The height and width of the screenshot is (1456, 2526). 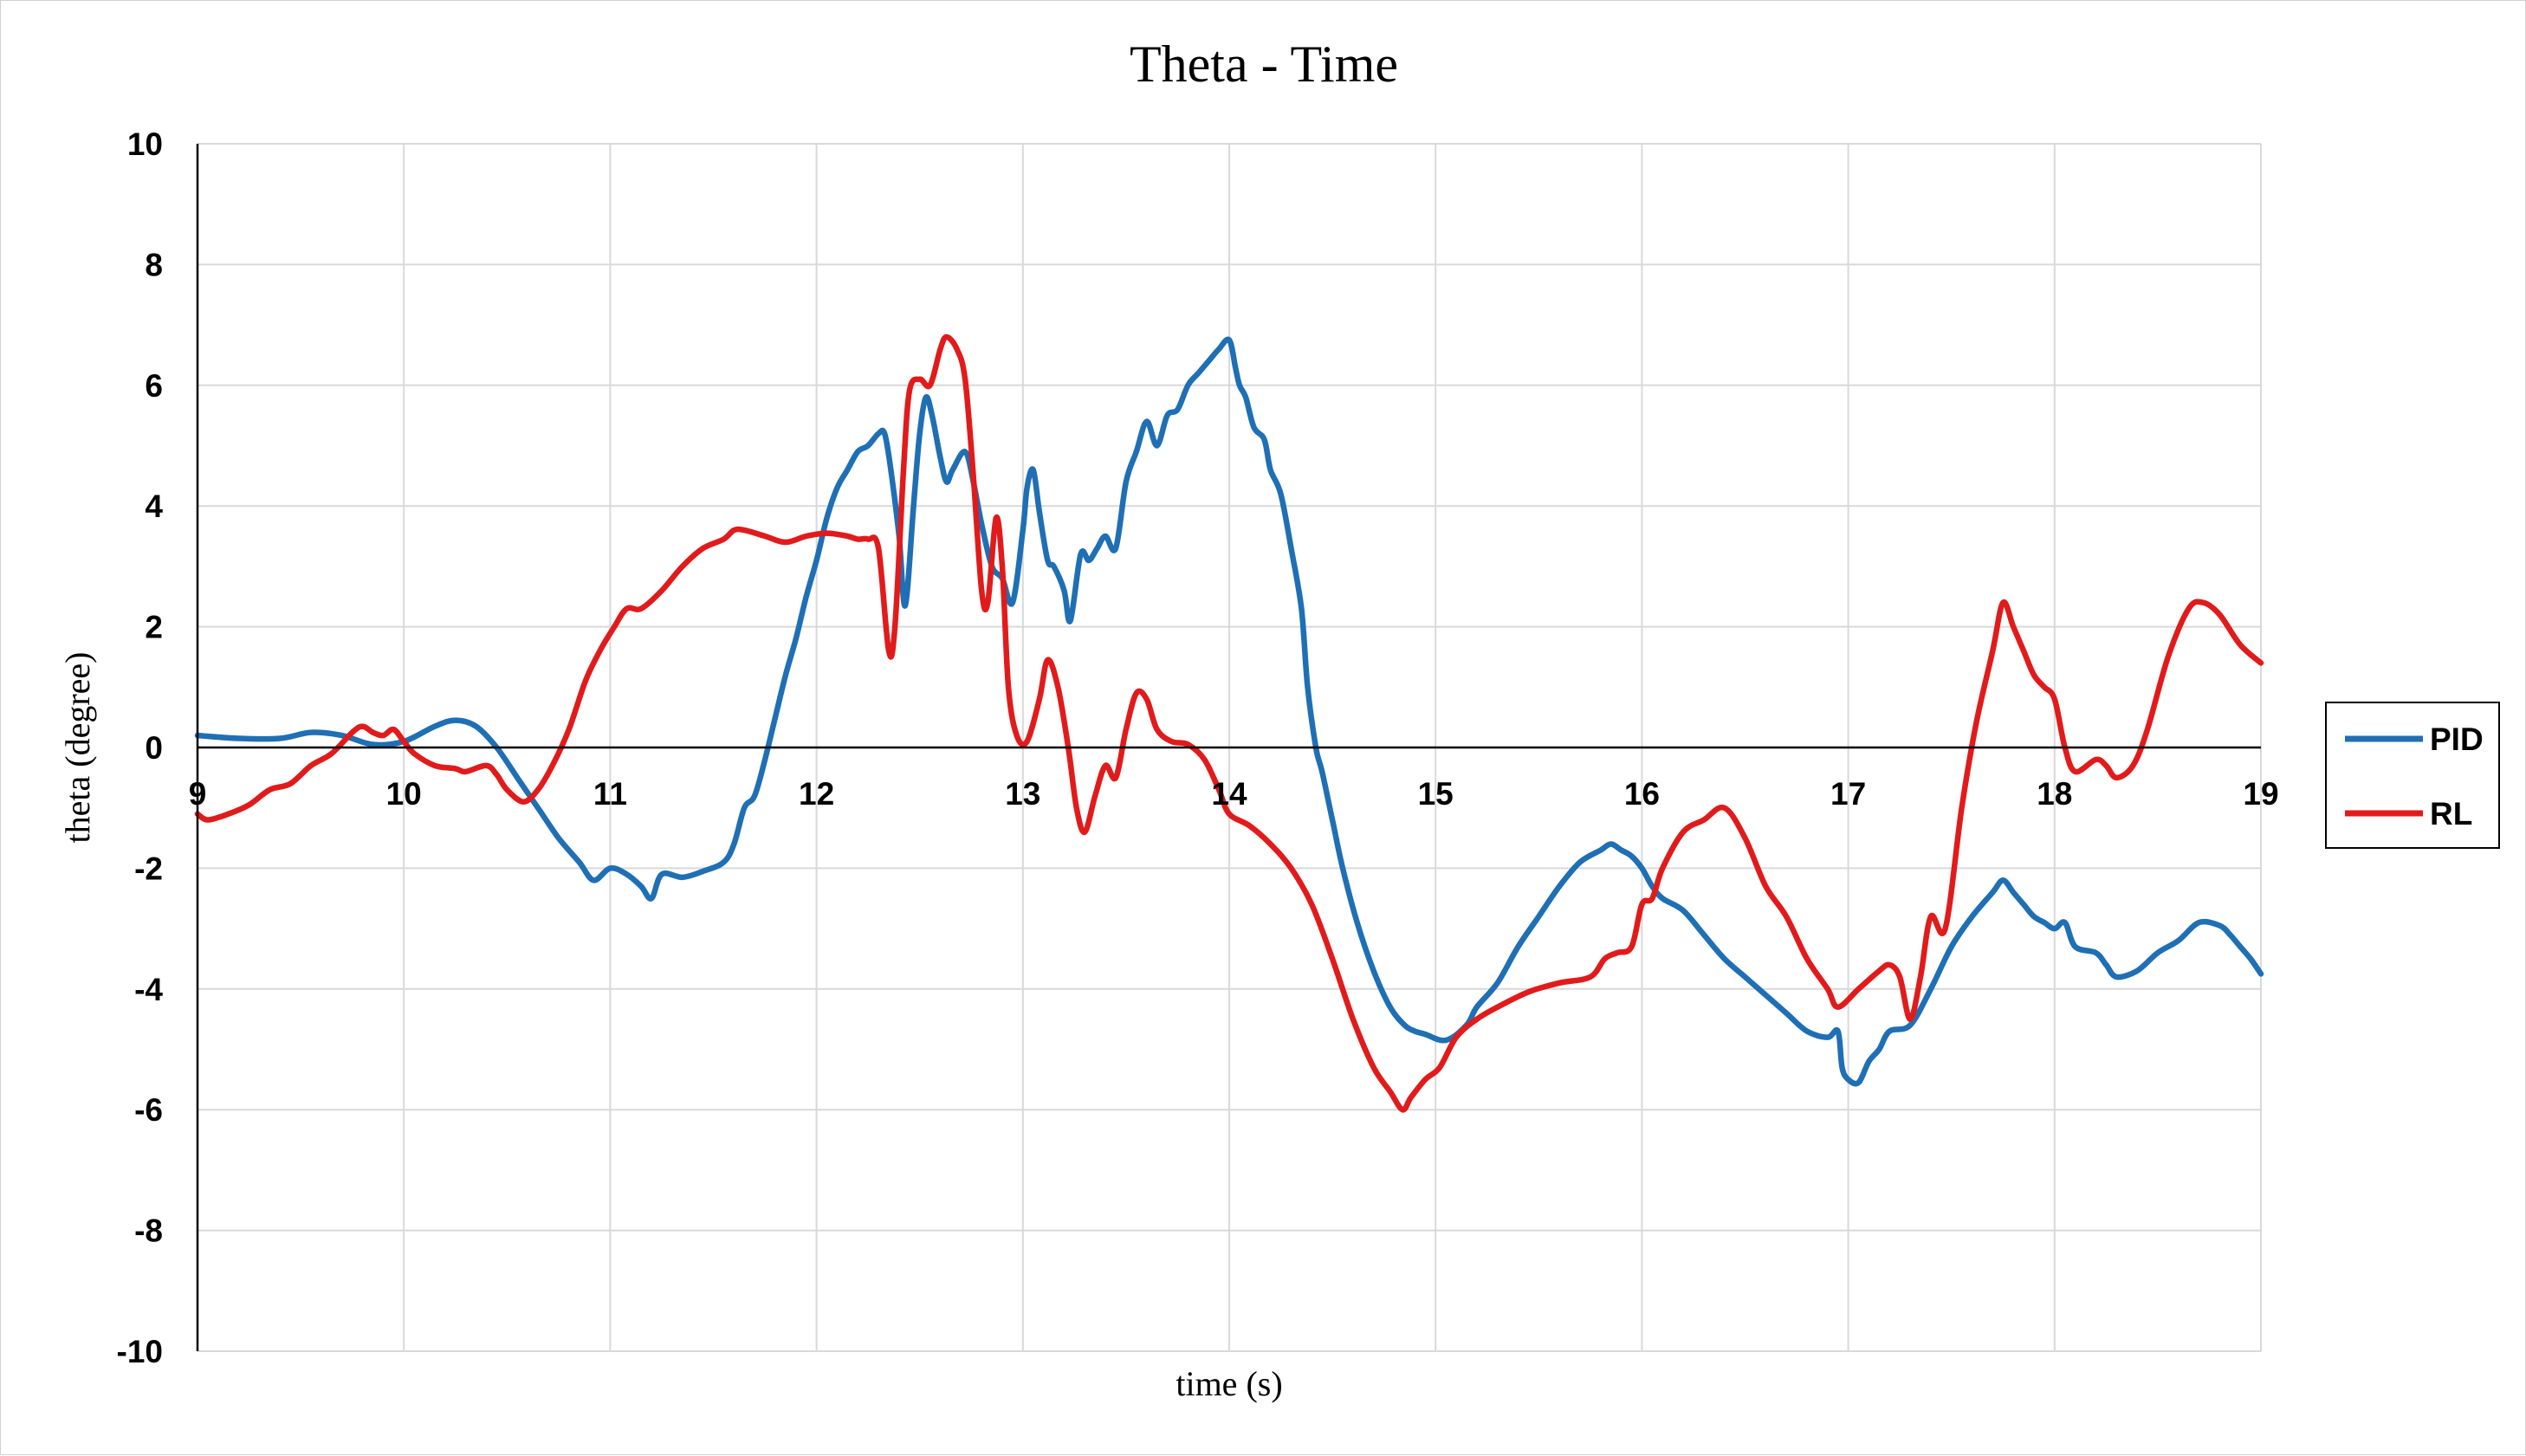 What do you see at coordinates (149, 868) in the screenshot?
I see `y-tick-label: -2` at bounding box center [149, 868].